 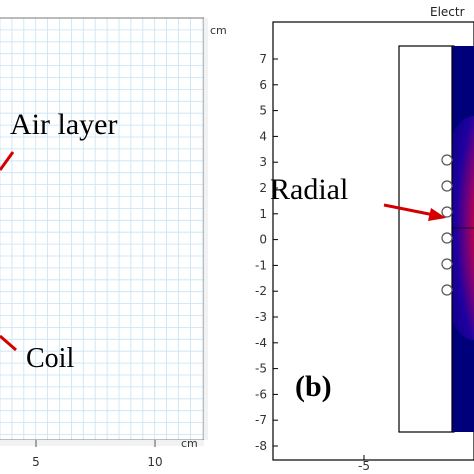 I want to click on air-layer-arrow, so click(x=7, y=161).